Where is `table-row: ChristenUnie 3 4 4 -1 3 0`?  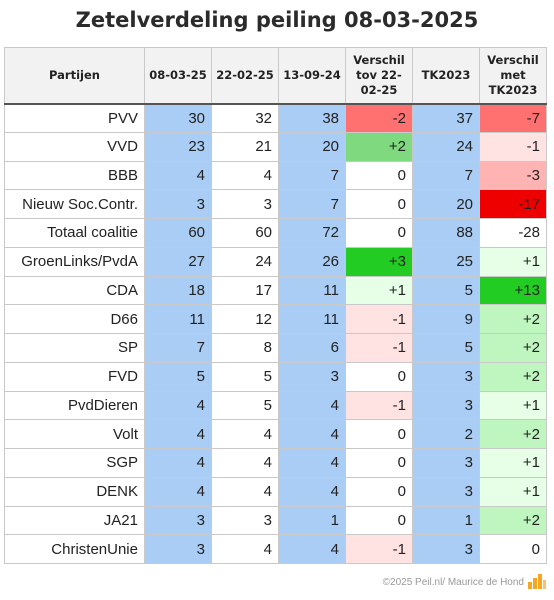
table-row: ChristenUnie 3 4 4 -1 3 0 is located at coordinates (275, 549).